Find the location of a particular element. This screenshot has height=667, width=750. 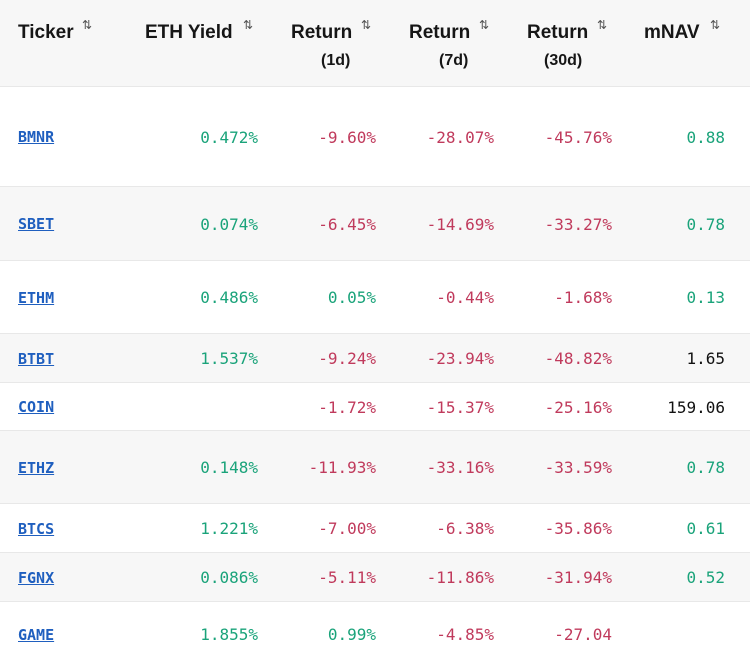

column-header-mnav: mNAV ⇅ is located at coordinates (689, 43).